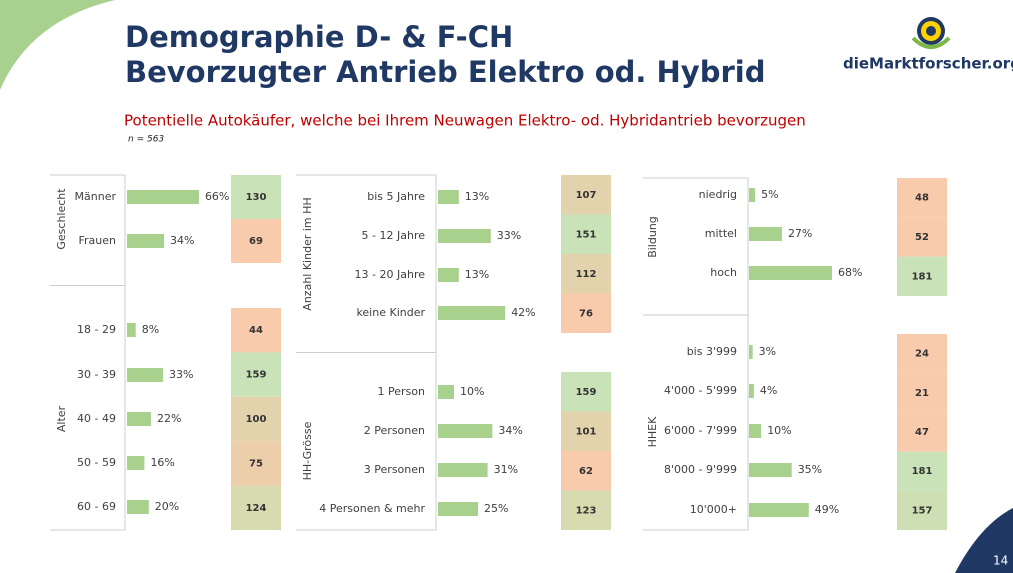 The width and height of the screenshot is (1013, 573). I want to click on logo-text: dieMarktforscher.org, so click(928, 64).